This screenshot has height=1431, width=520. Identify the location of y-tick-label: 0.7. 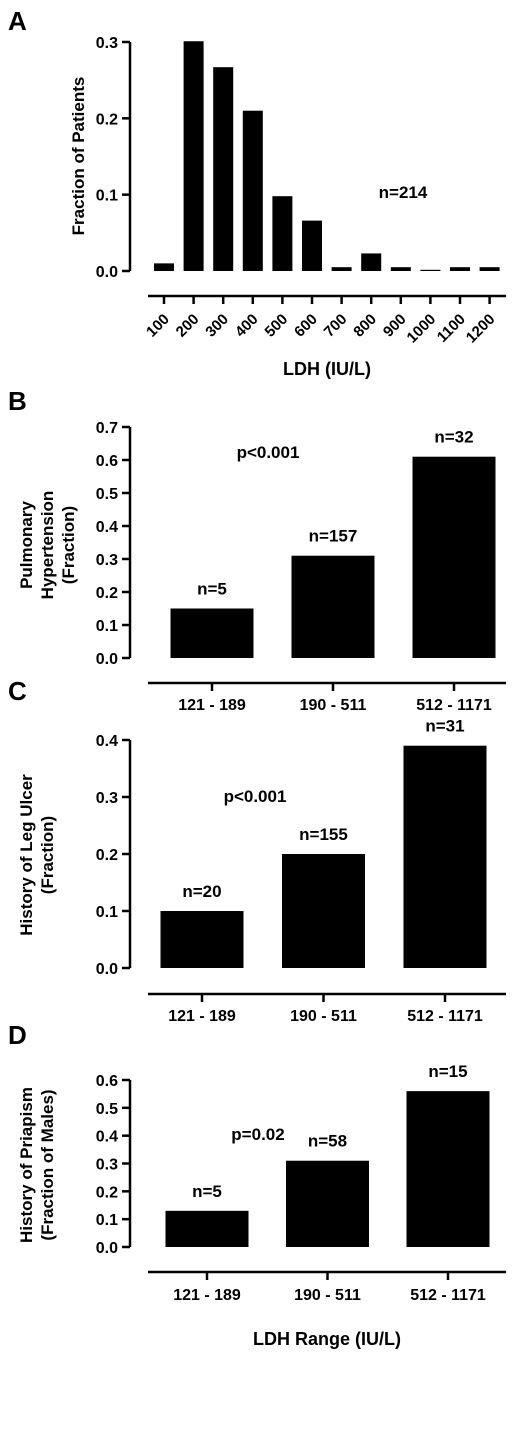
(107, 428).